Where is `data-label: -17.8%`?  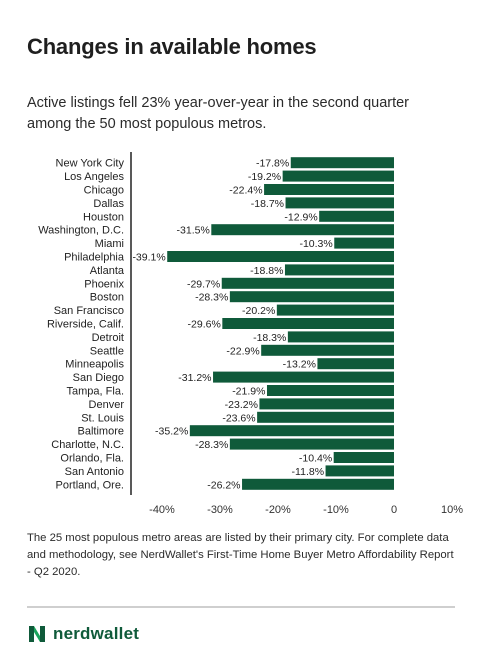
data-label: -17.8% is located at coordinates (272, 164).